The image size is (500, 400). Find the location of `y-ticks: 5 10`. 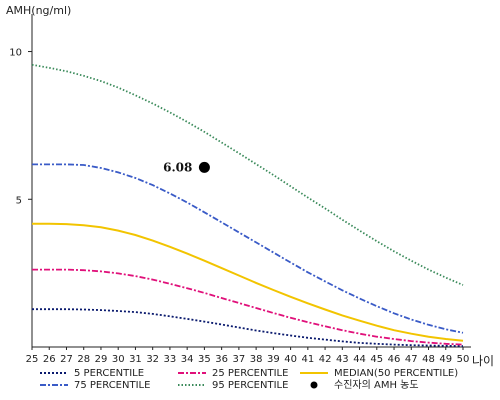

y-ticks: 5 10 is located at coordinates (20, 127).